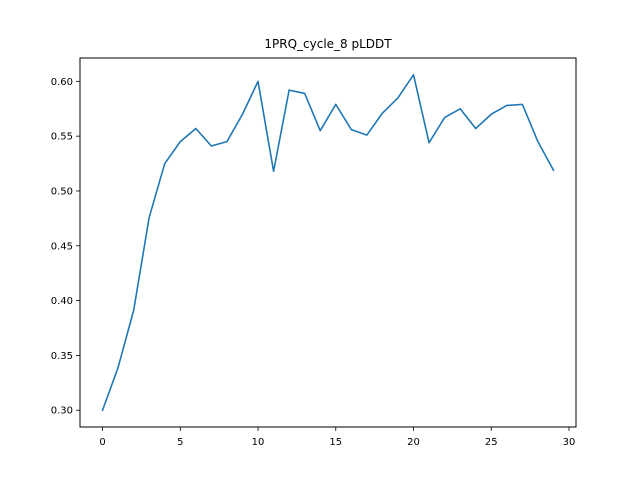 This screenshot has width=640, height=480. Describe the element at coordinates (258, 442) in the screenshot. I see `x-tick-label: 10` at that location.